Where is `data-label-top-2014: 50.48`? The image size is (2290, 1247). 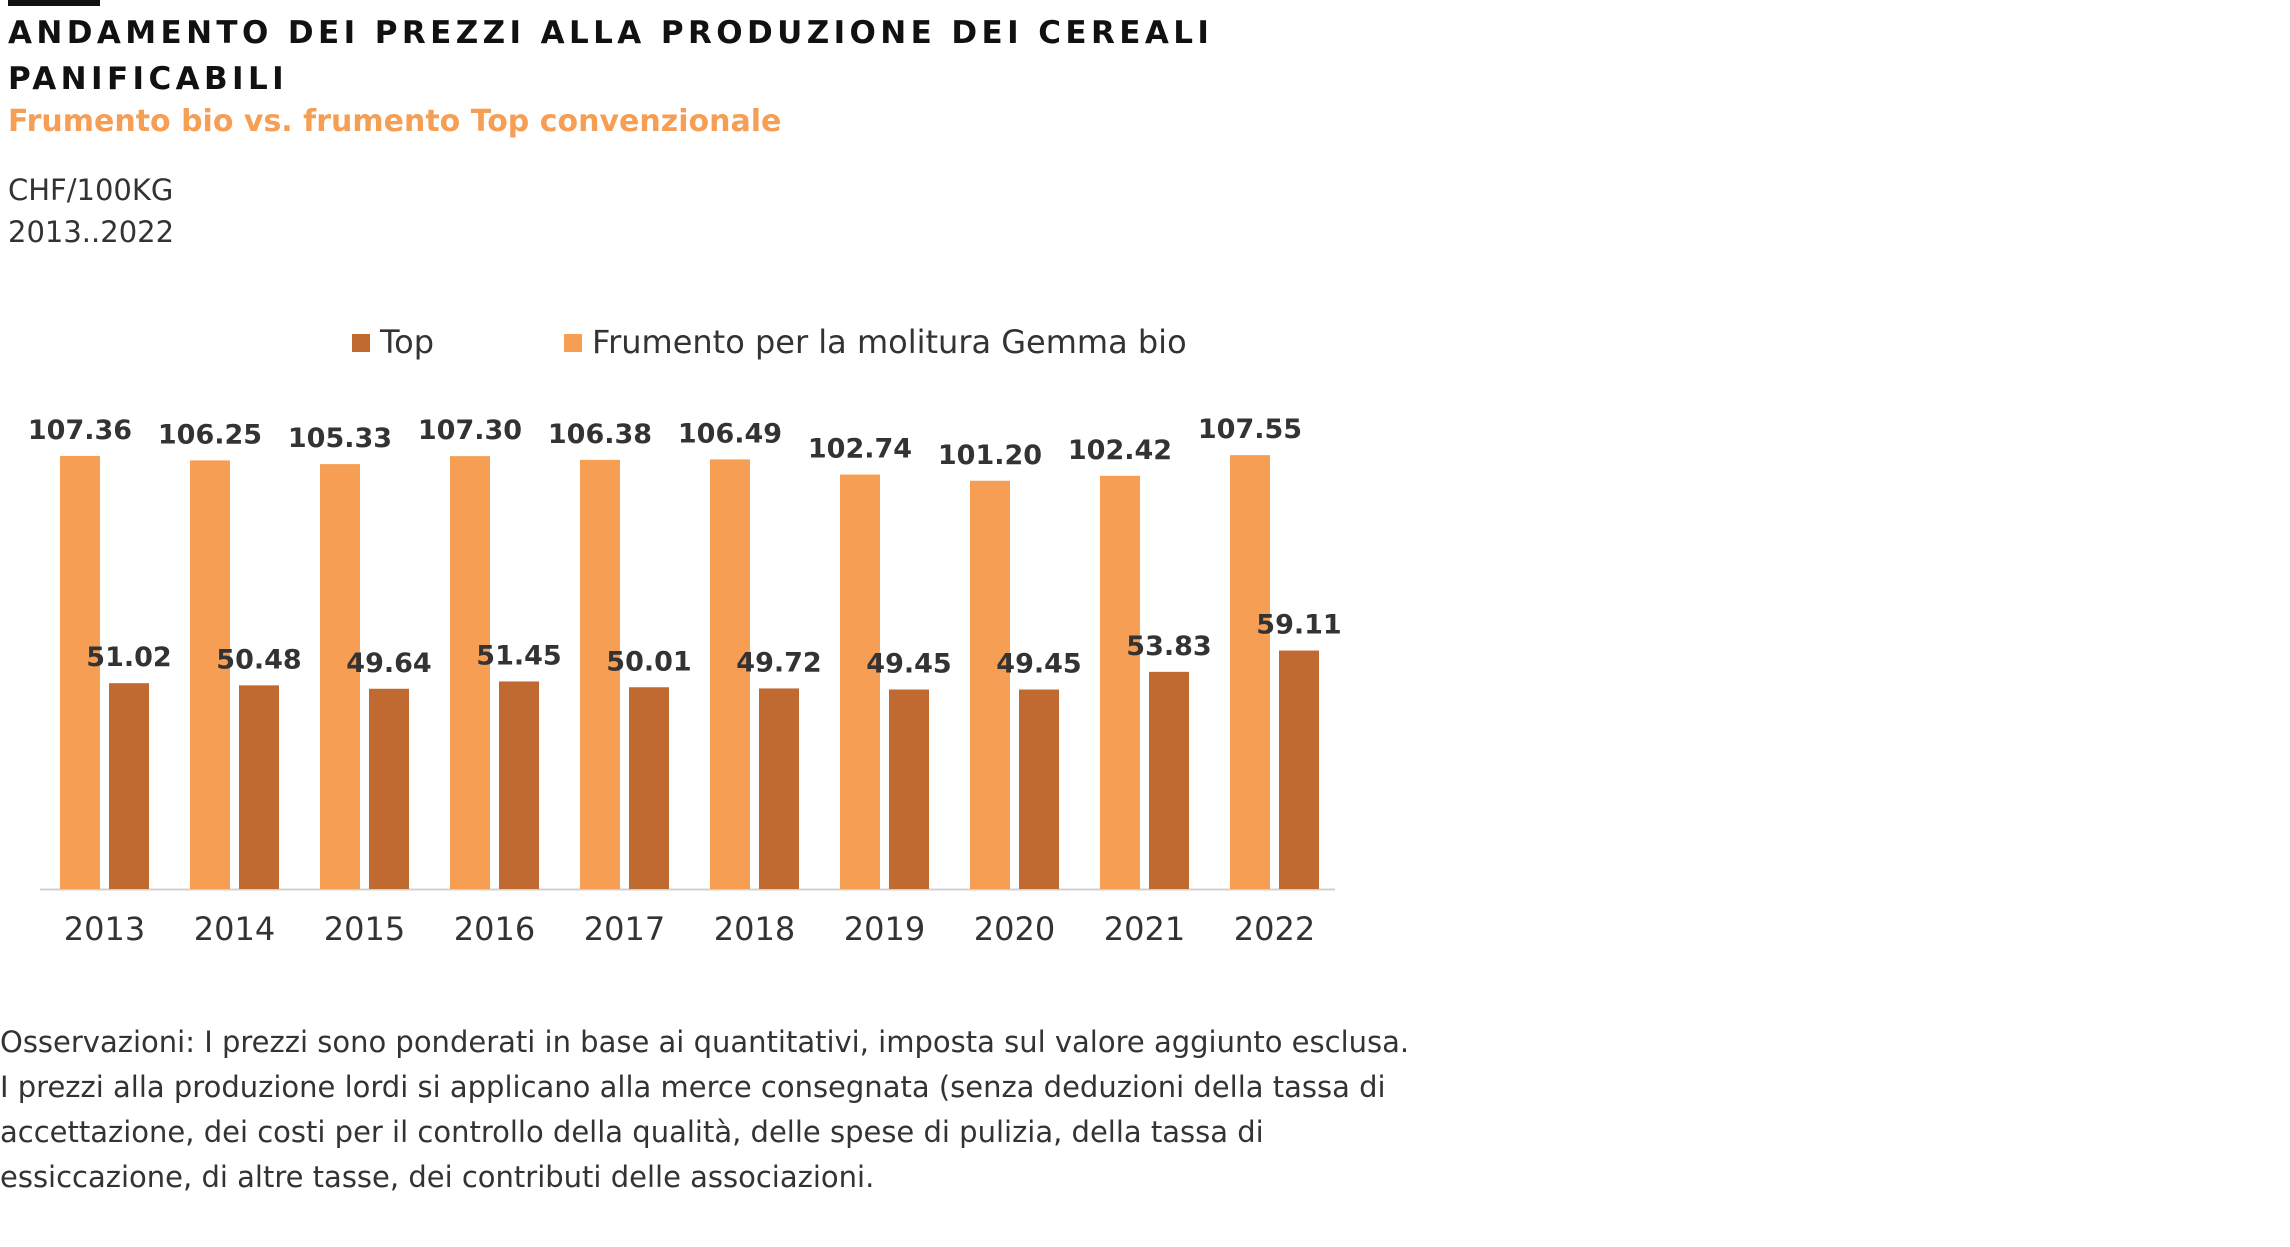
data-label-top-2014: 50.48 is located at coordinates (258, 659).